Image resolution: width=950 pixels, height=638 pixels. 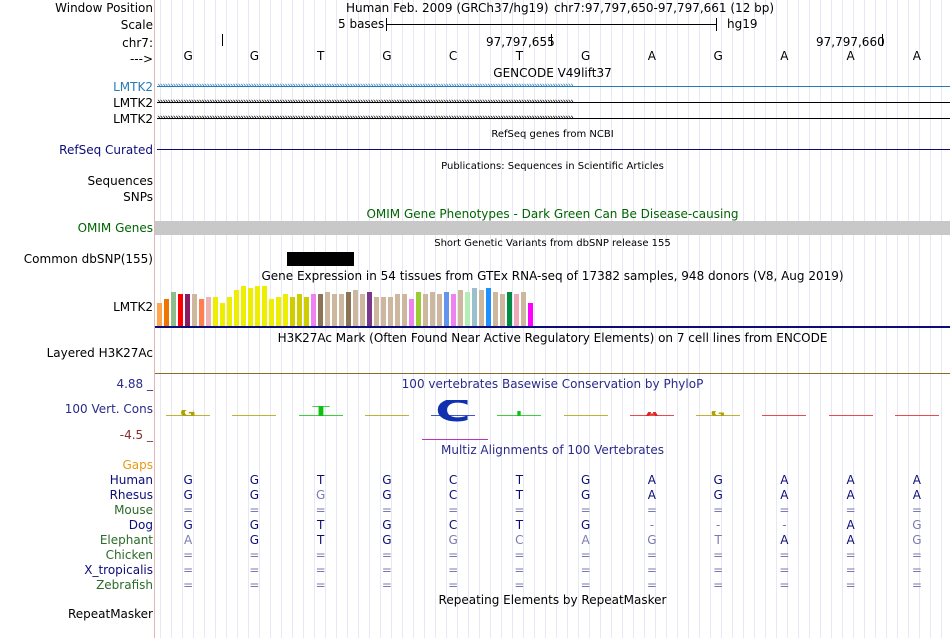 I want to click on species-label: Human, so click(x=131, y=480).